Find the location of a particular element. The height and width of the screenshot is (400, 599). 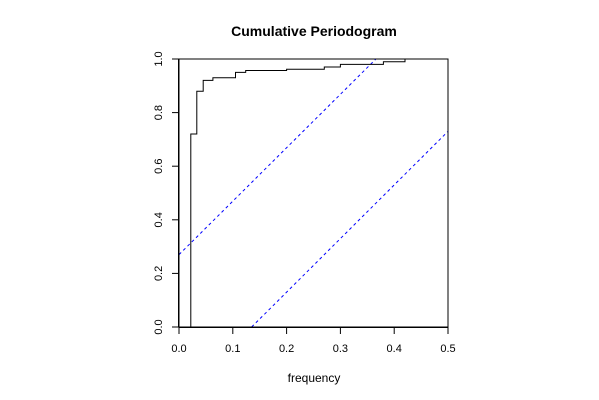

x-axis: 0.0 0.1 0.2 0.3 0.4 0.5 is located at coordinates (313, 341).